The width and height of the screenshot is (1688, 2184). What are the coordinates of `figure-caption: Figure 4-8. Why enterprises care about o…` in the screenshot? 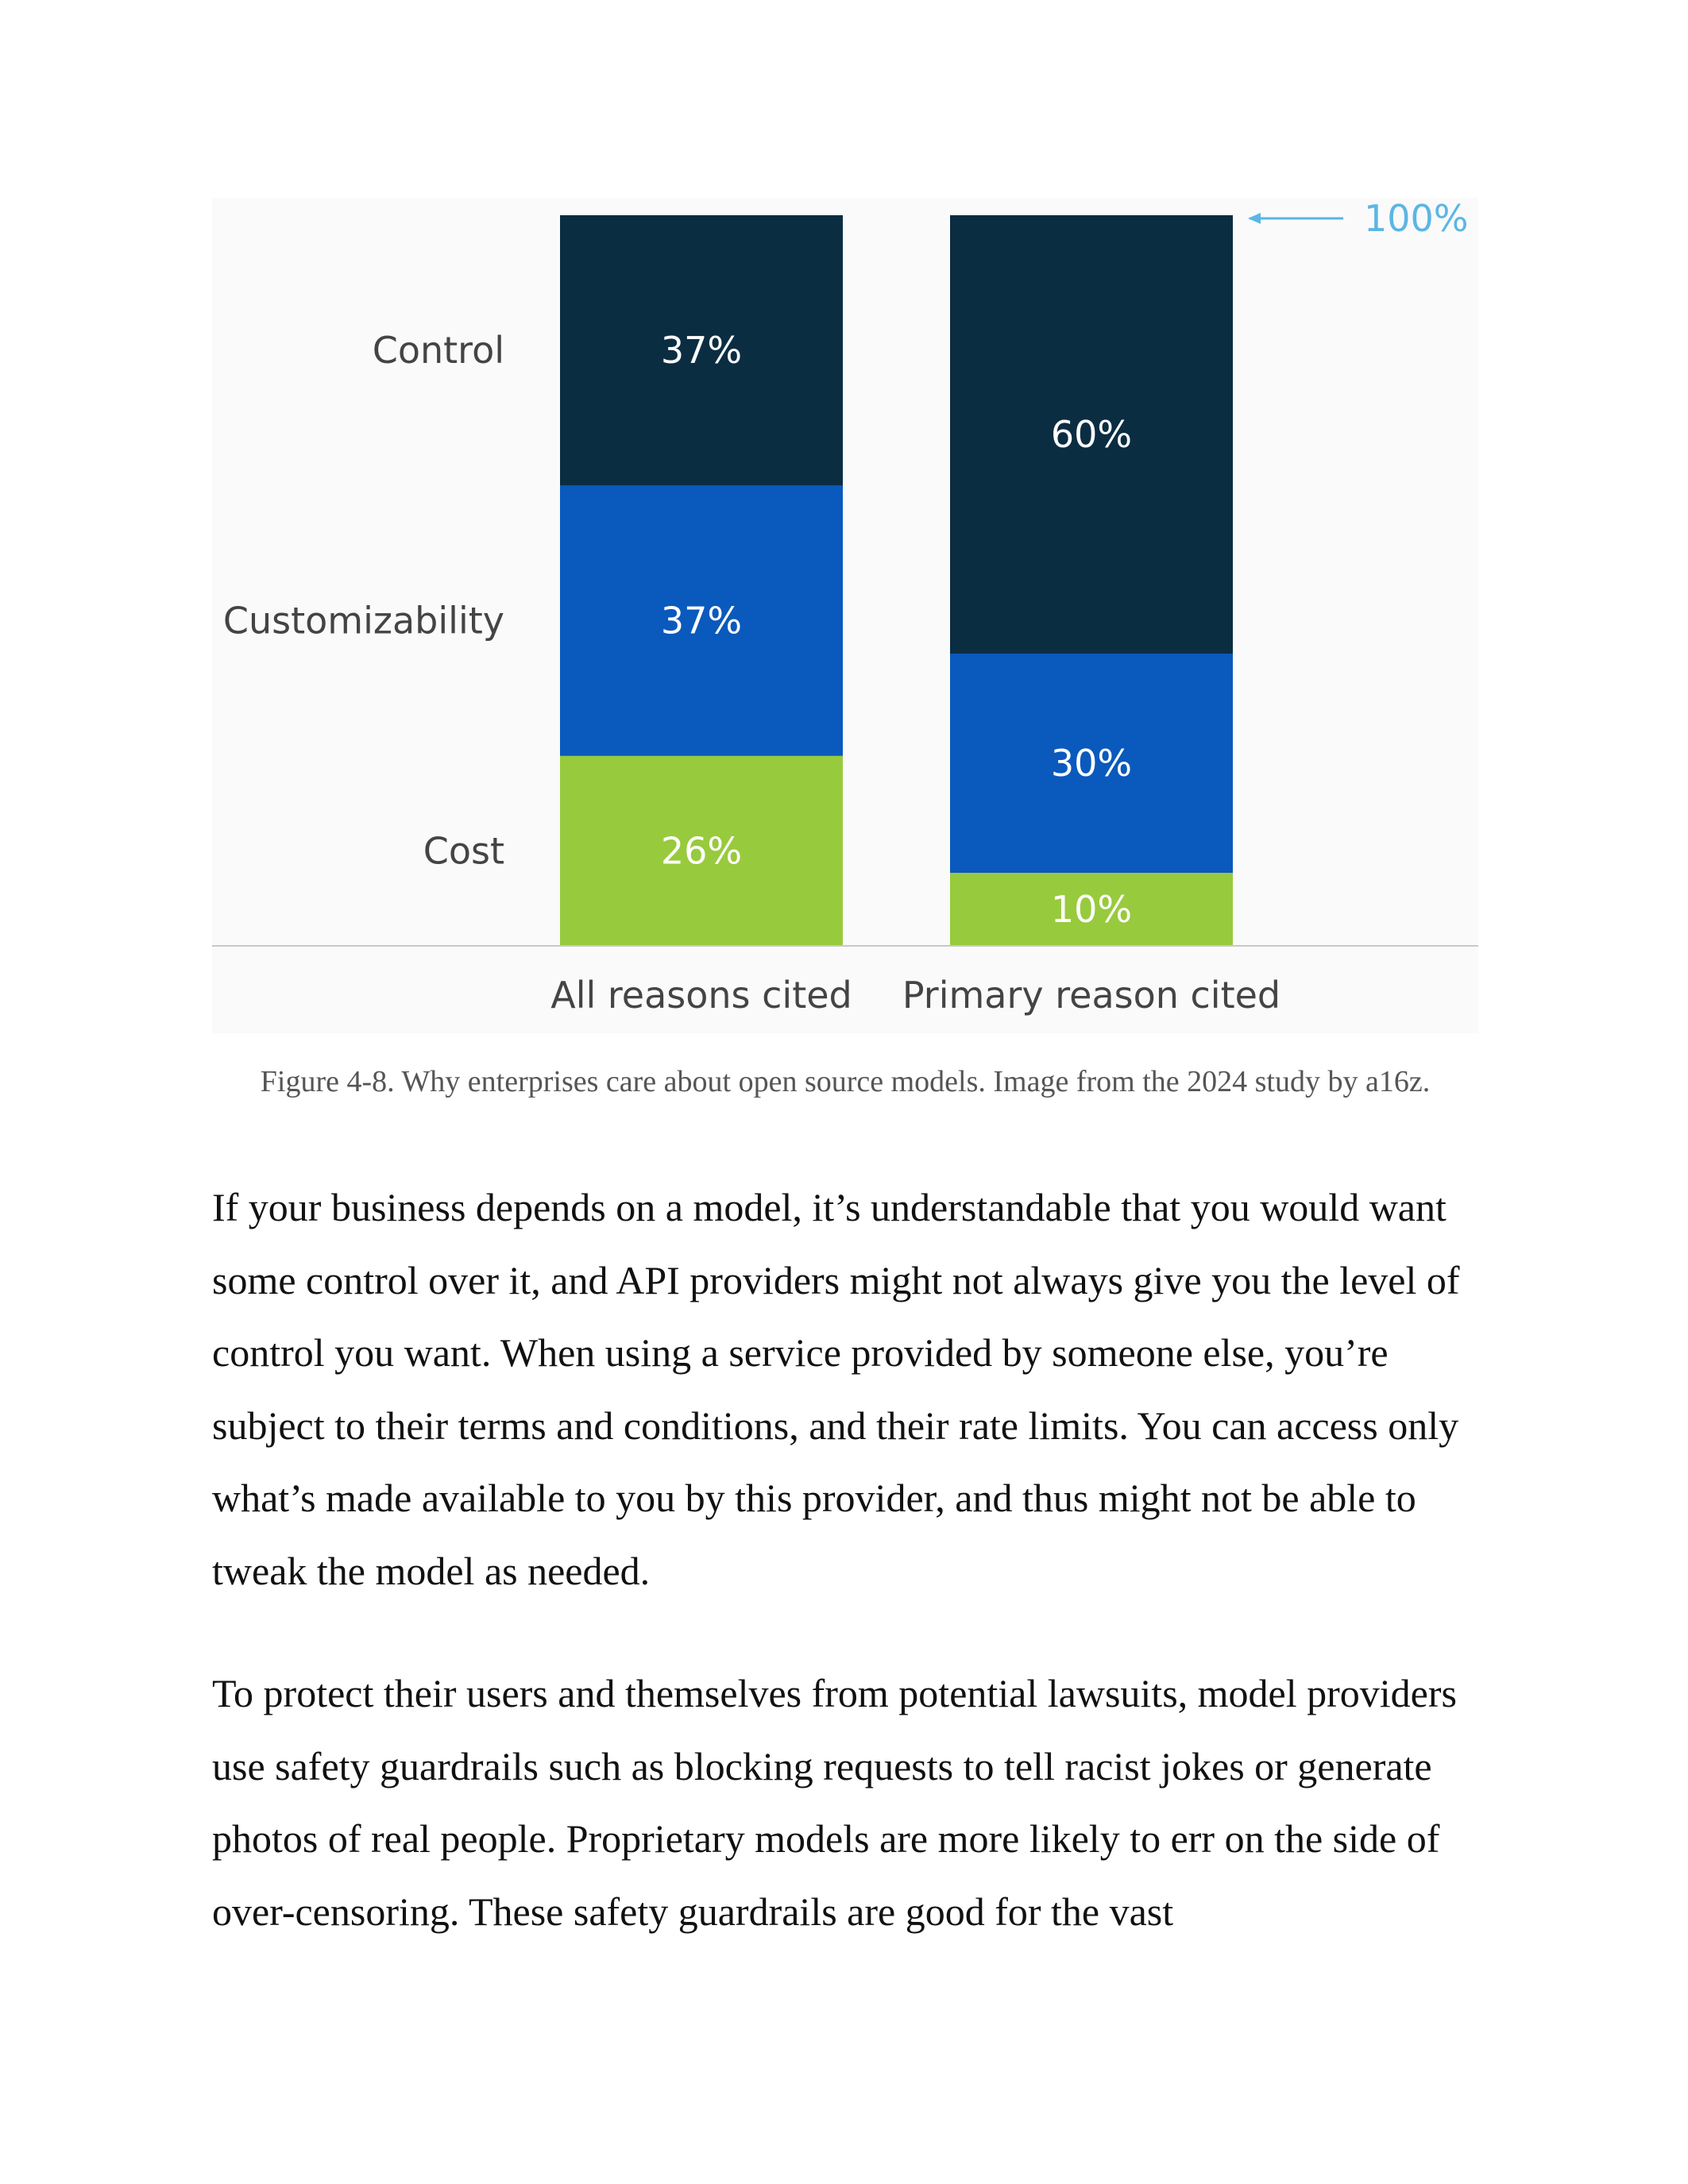 It's located at (845, 1081).